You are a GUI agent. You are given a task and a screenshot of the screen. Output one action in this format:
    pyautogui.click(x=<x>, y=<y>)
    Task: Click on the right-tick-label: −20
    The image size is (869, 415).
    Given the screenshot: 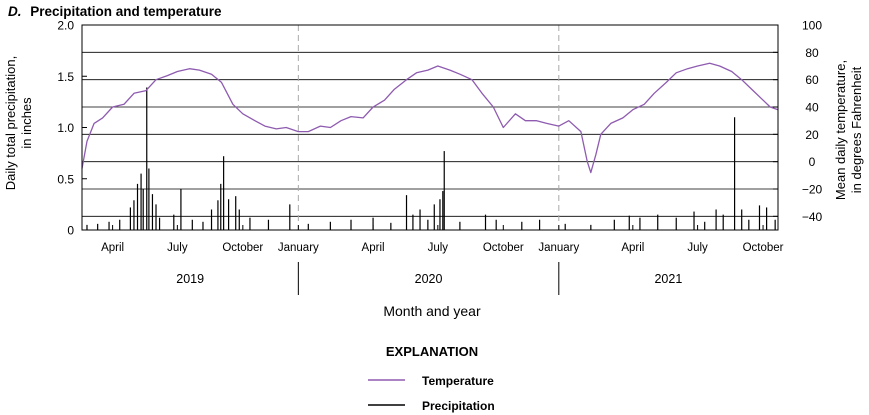 What is the action you would take?
    pyautogui.click(x=812, y=190)
    